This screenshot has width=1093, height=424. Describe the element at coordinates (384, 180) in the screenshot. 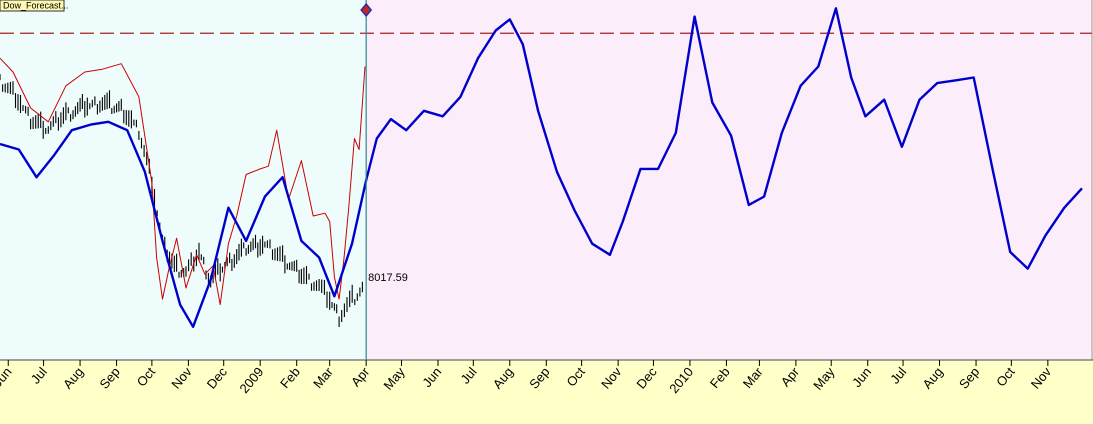

I see `chart-overlay: 8017.59` at that location.